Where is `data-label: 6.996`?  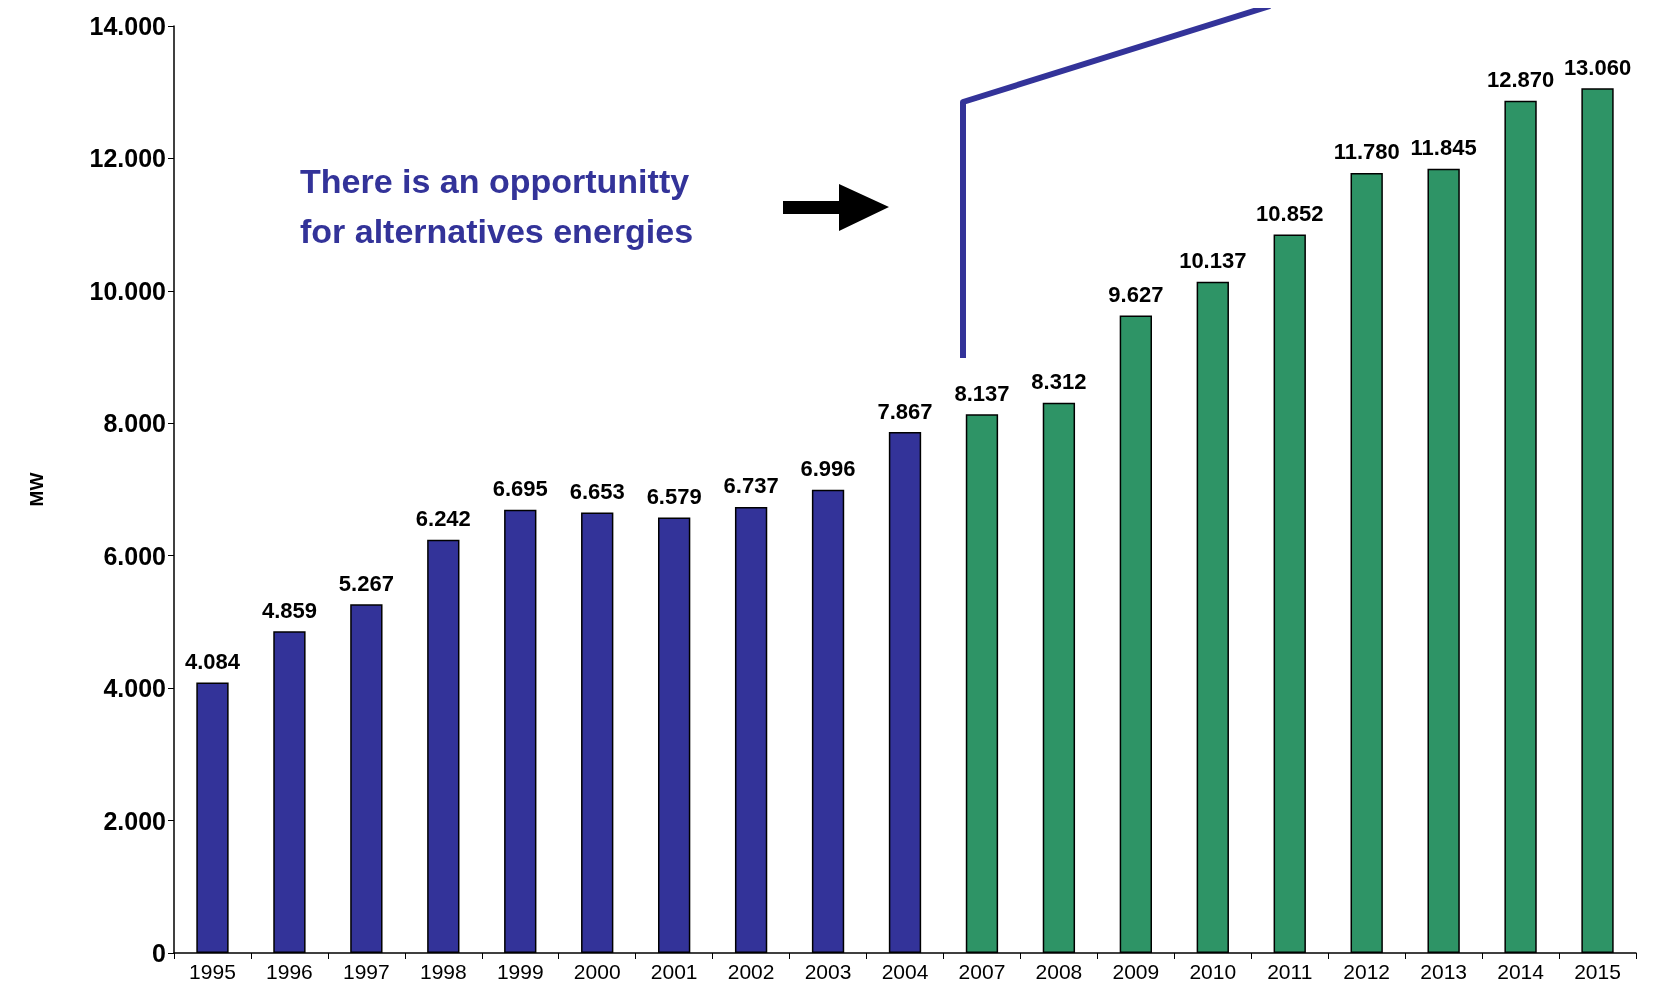 data-label: 6.996 is located at coordinates (828, 469).